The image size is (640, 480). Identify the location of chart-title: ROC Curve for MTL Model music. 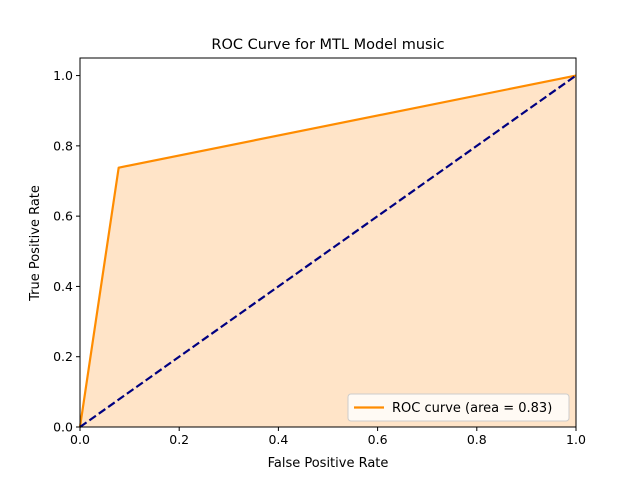
(327, 45).